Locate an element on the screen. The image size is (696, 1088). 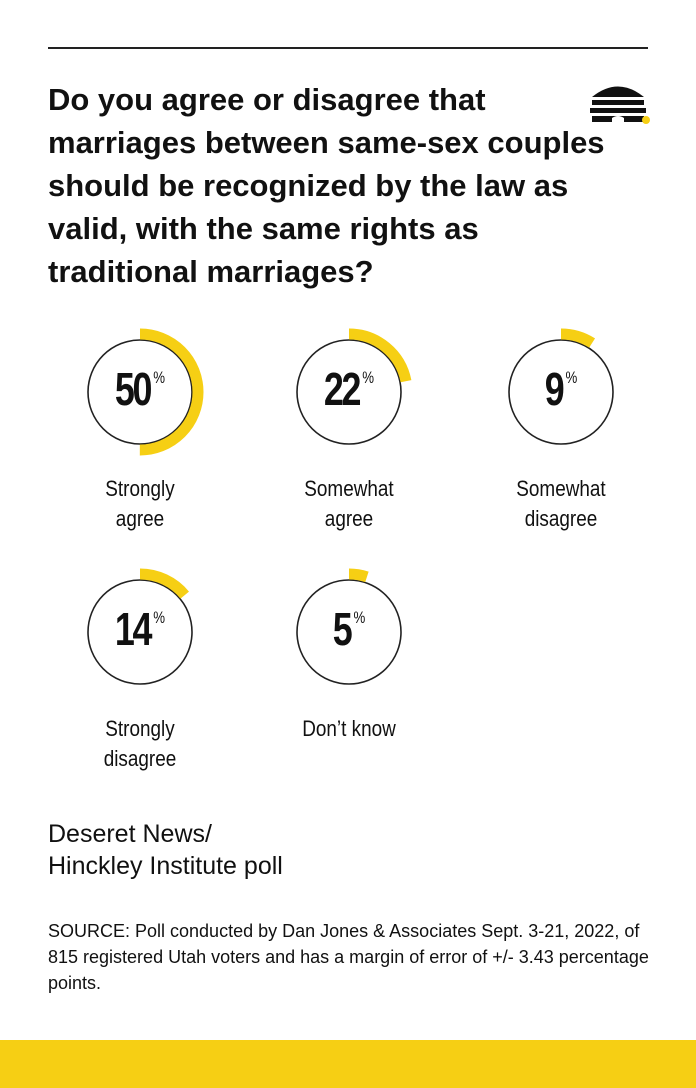
percent-number: 22 is located at coordinates (342, 389).